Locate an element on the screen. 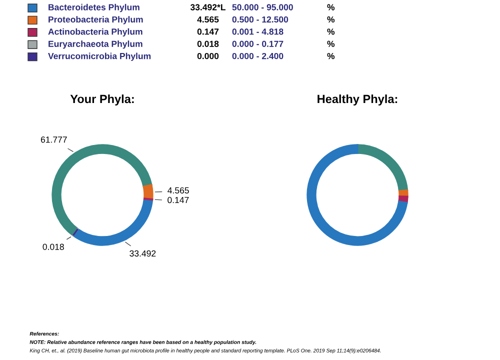 Image resolution: width=500 pixels, height=360 pixels. chart-title: Your Phyla: is located at coordinates (102, 100).